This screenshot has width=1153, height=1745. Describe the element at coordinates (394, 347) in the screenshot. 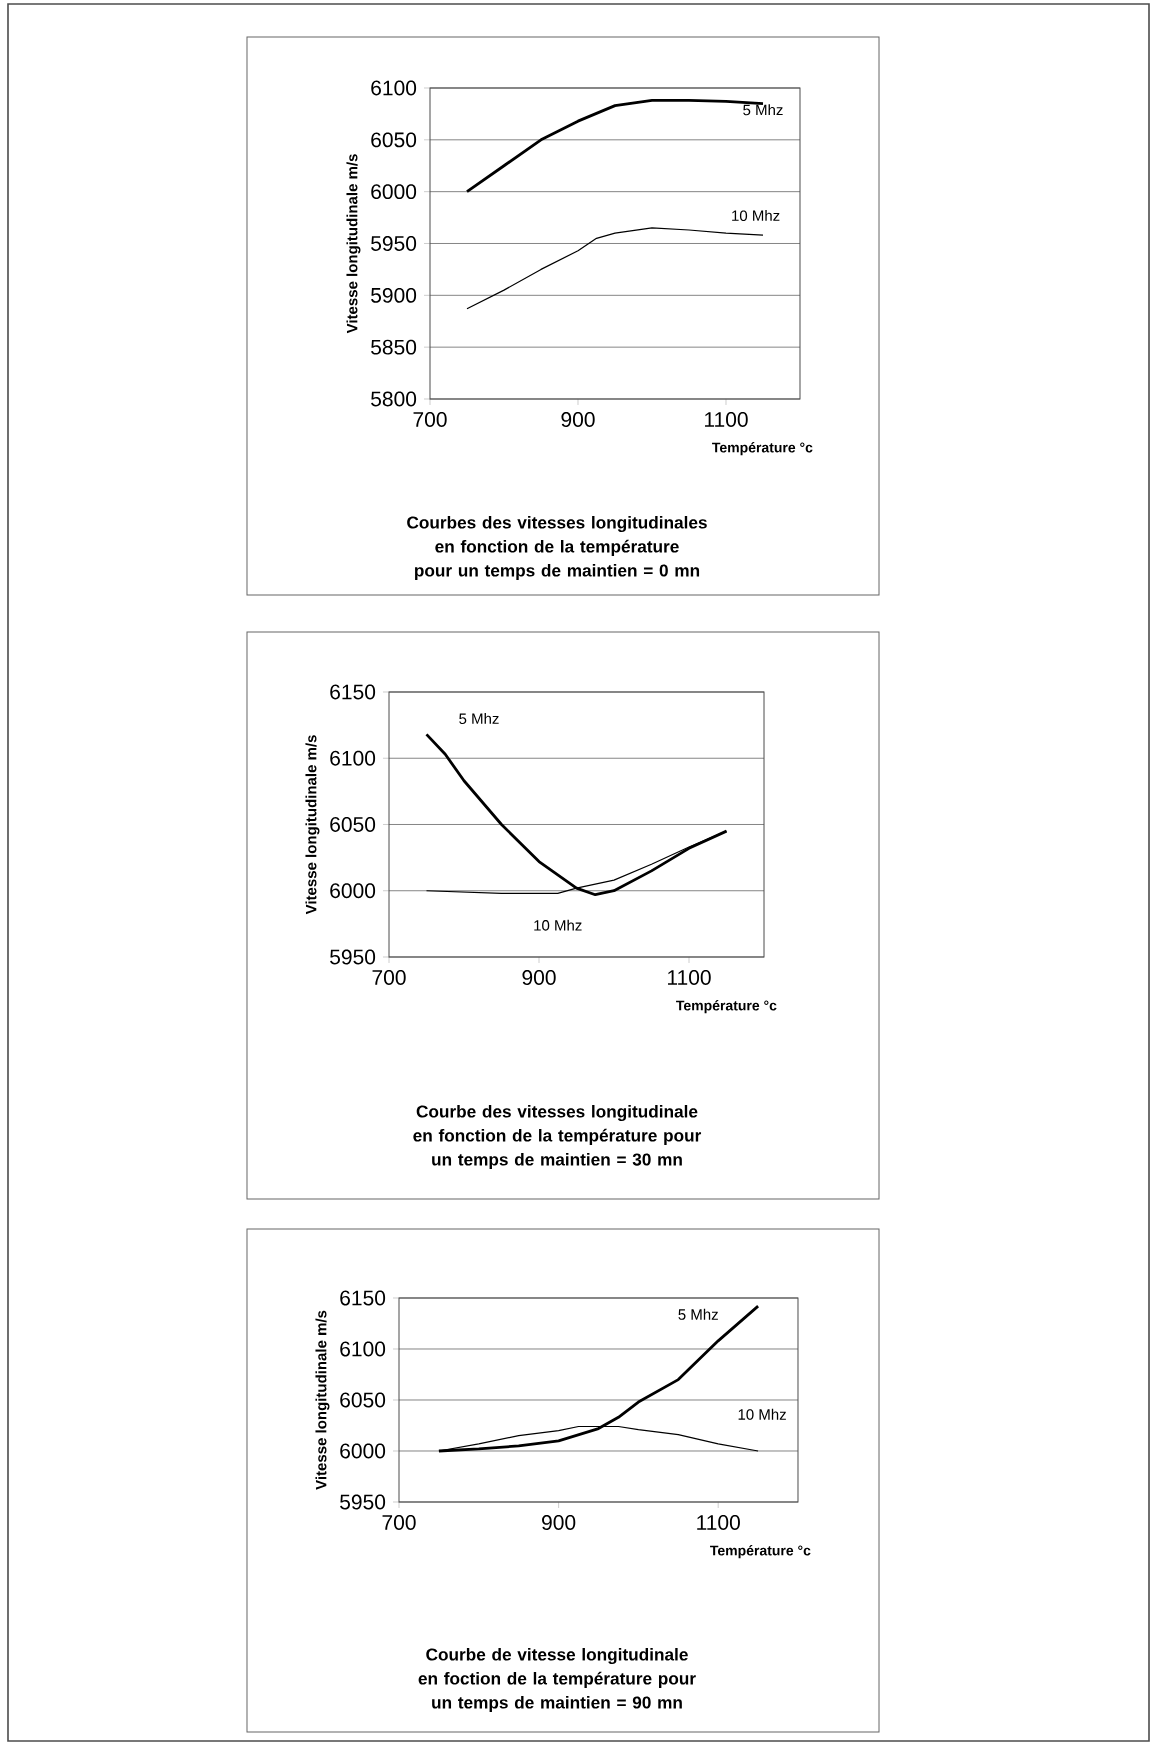

I see `y-tick-label: 5850` at that location.